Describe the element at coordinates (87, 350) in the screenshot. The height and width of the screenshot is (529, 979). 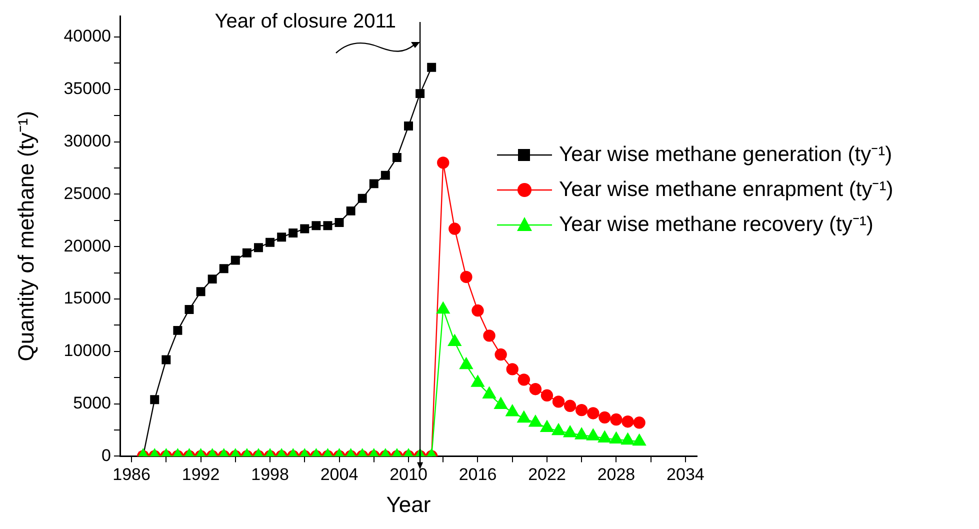
I see `y-tick-label: 10000` at that location.